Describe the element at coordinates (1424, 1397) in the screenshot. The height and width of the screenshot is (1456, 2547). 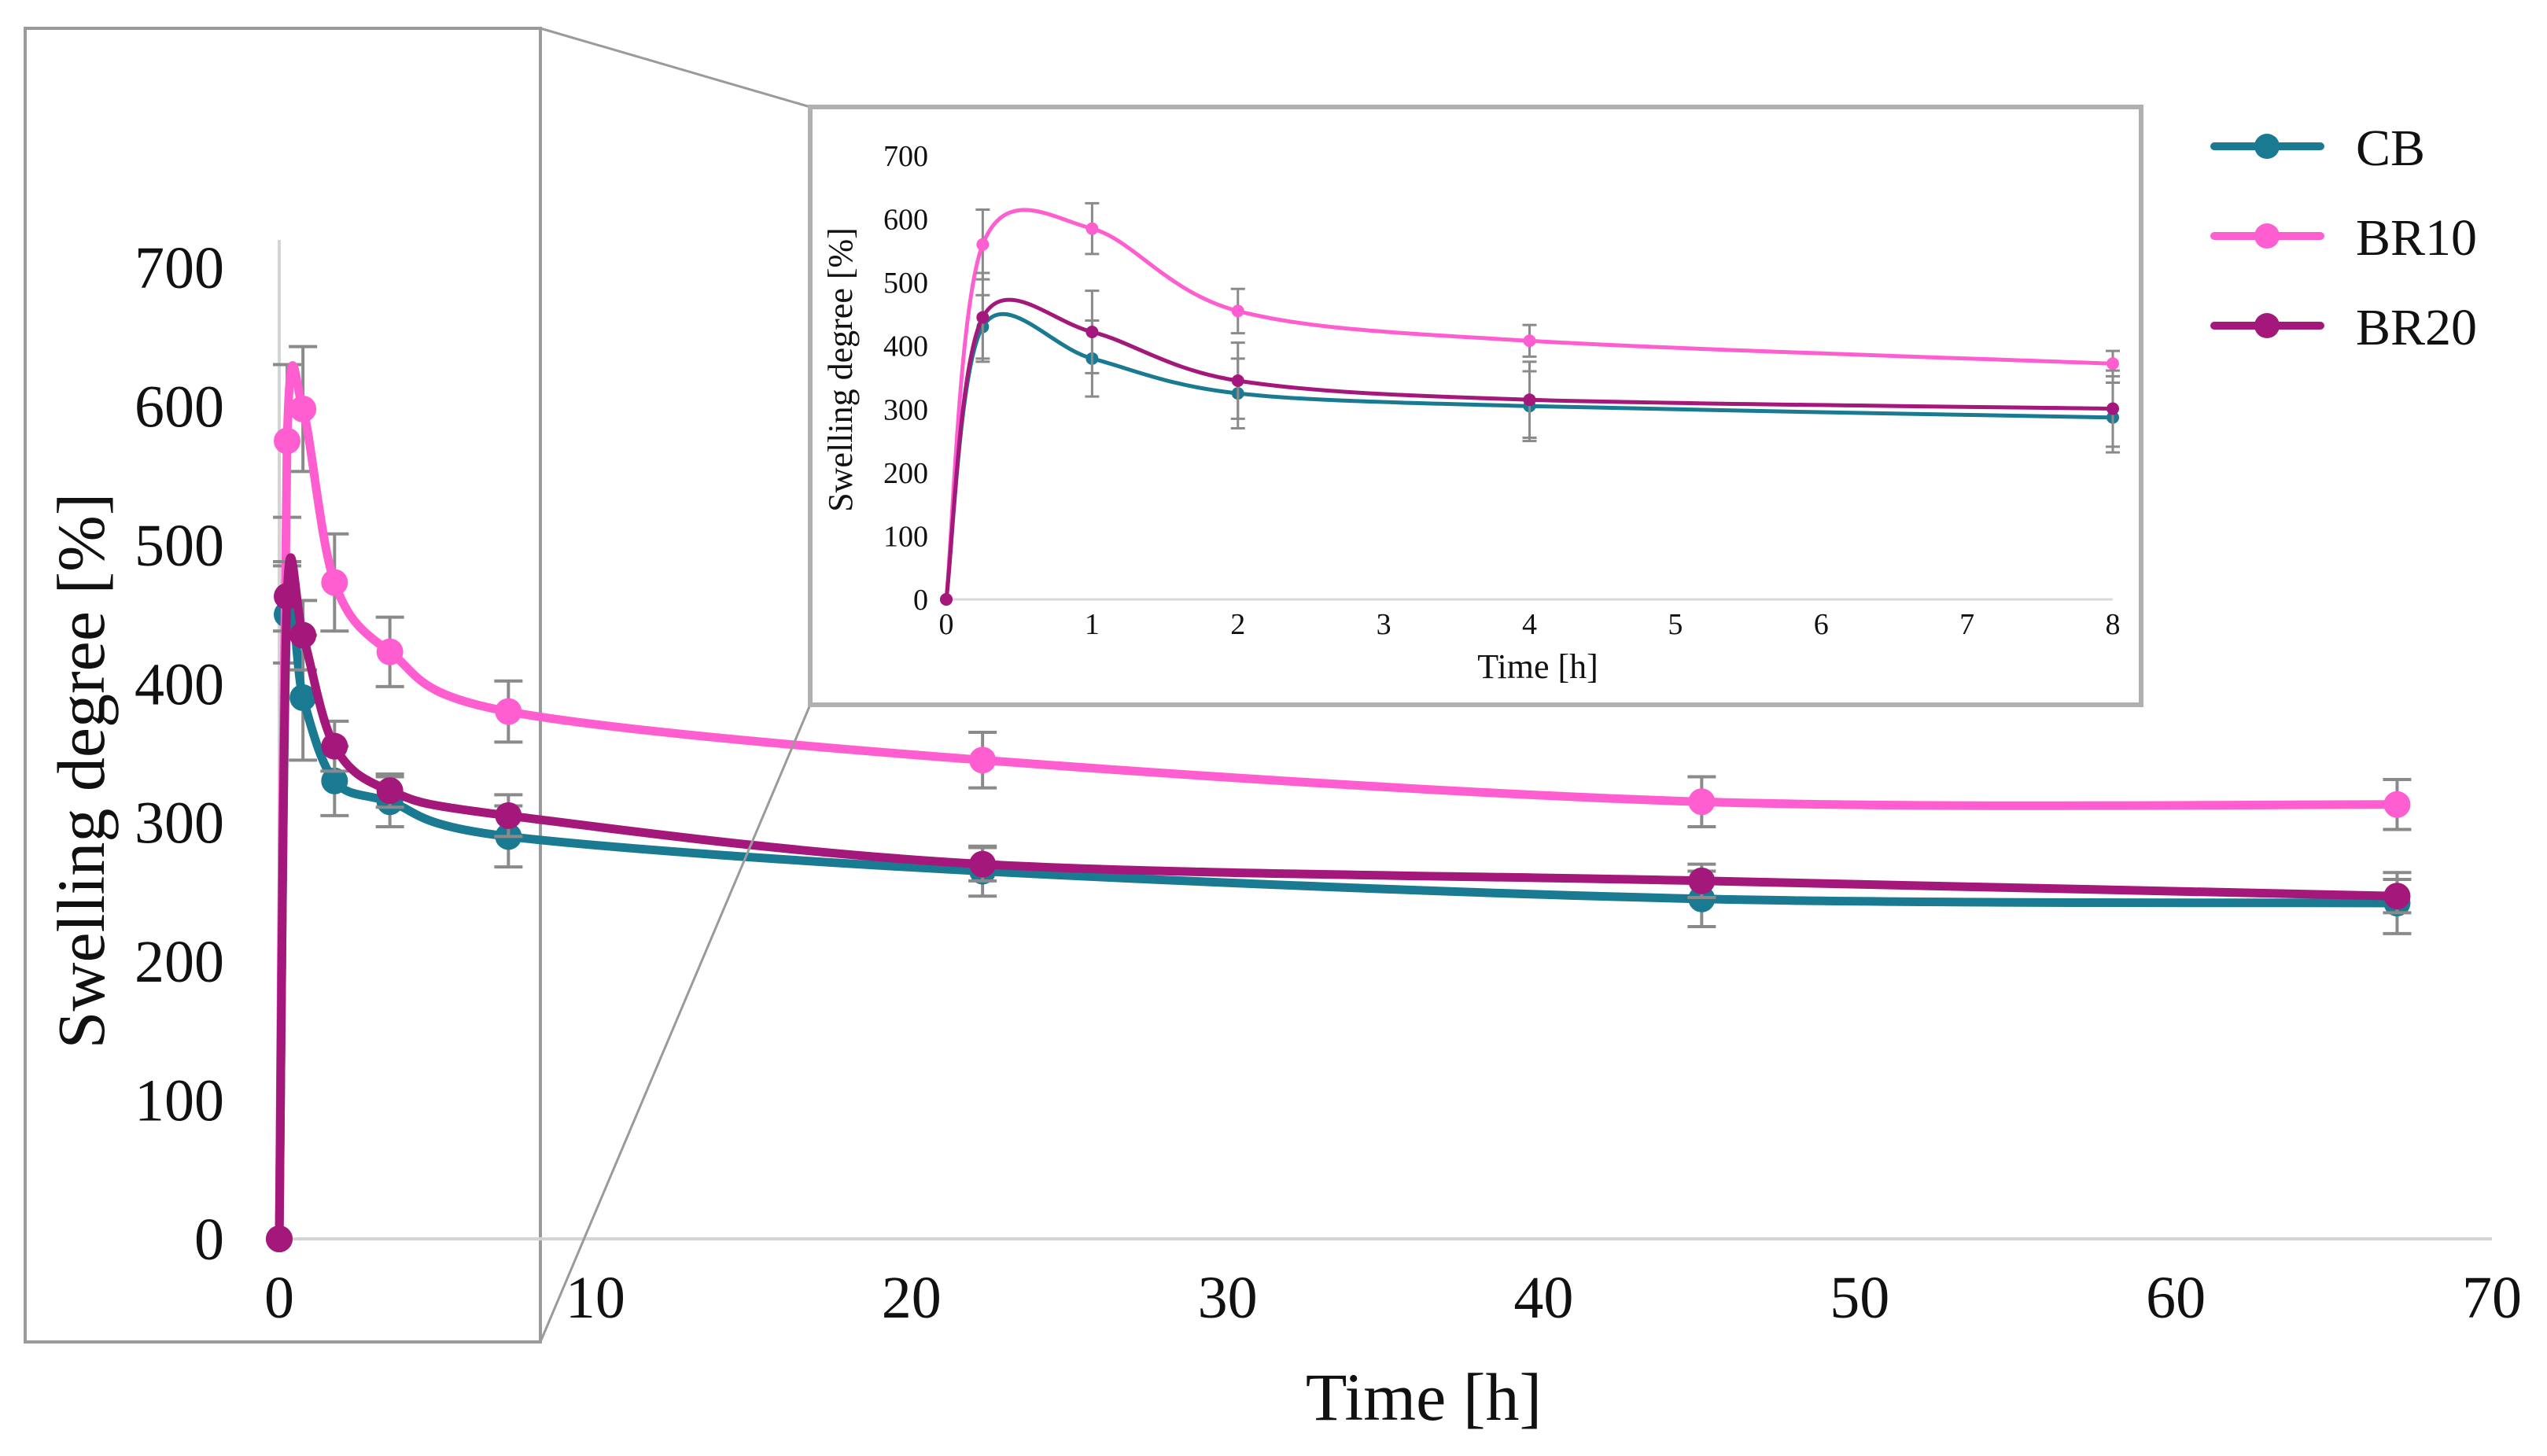
I see `main-x-axis-label: Time [h]` at that location.